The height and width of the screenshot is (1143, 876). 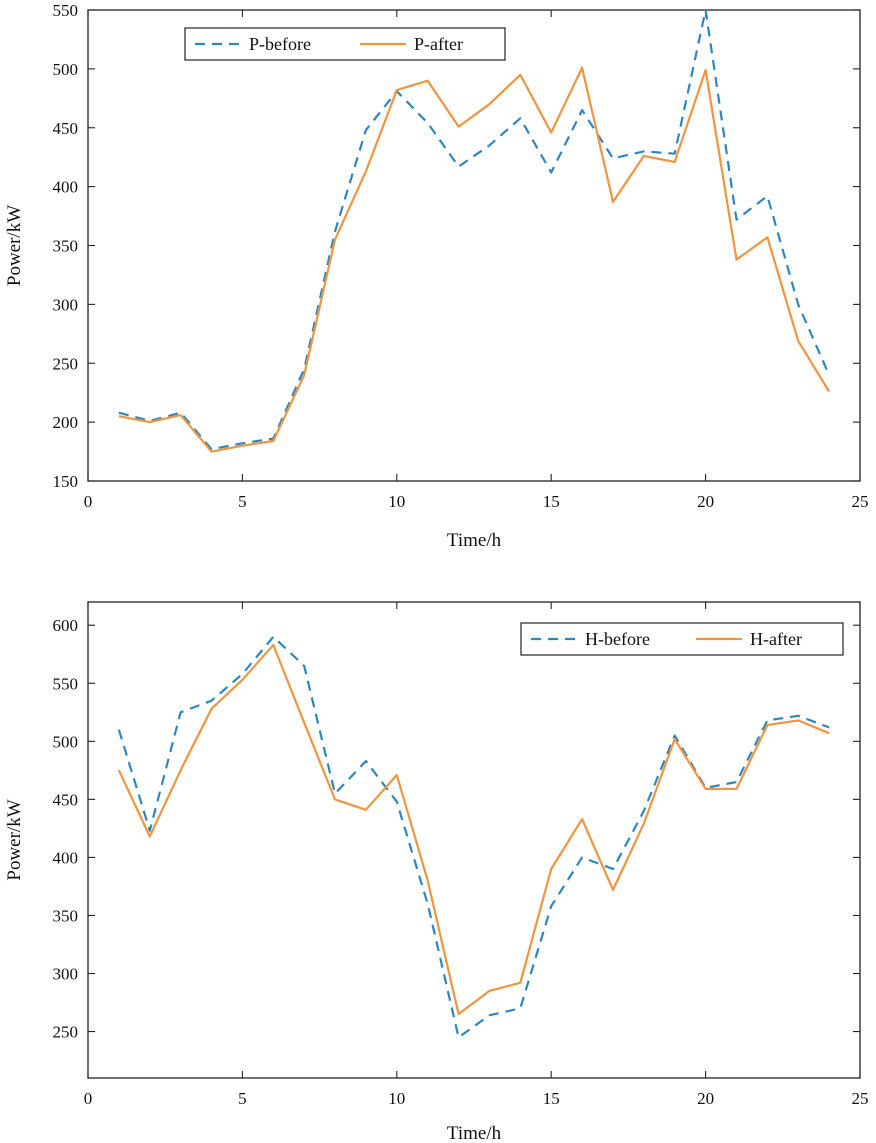 I want to click on legend: H-before H-after, so click(x=682, y=639).